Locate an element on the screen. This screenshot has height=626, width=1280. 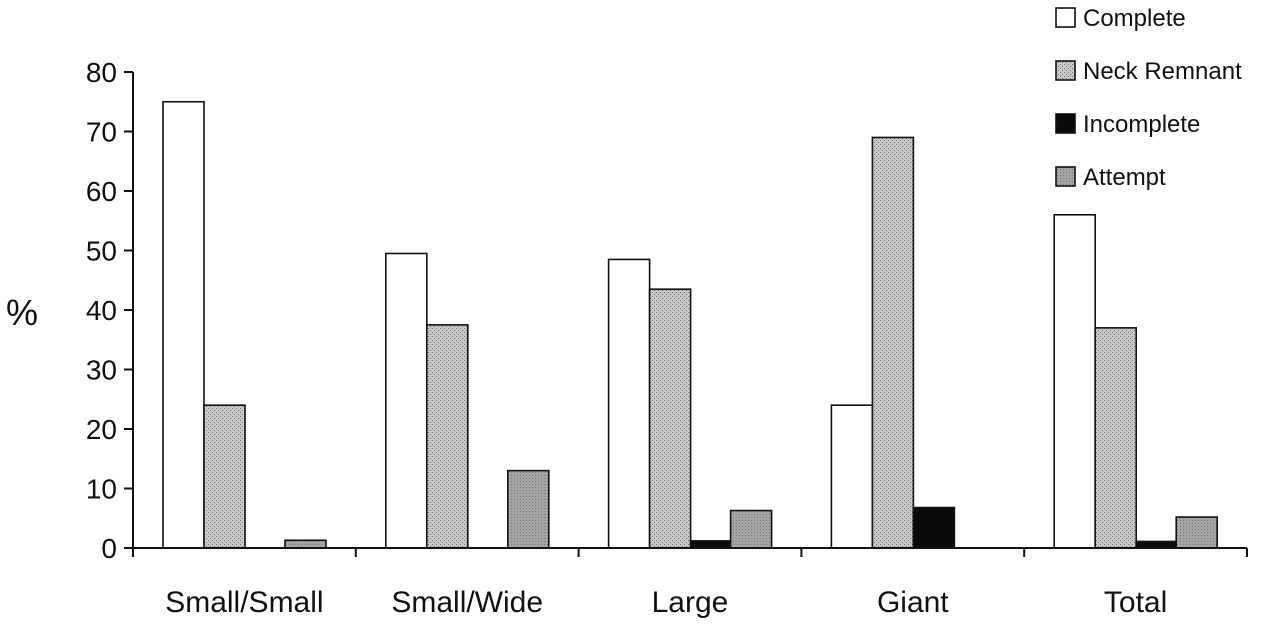
y-tick-label: 70 is located at coordinates (101, 132).